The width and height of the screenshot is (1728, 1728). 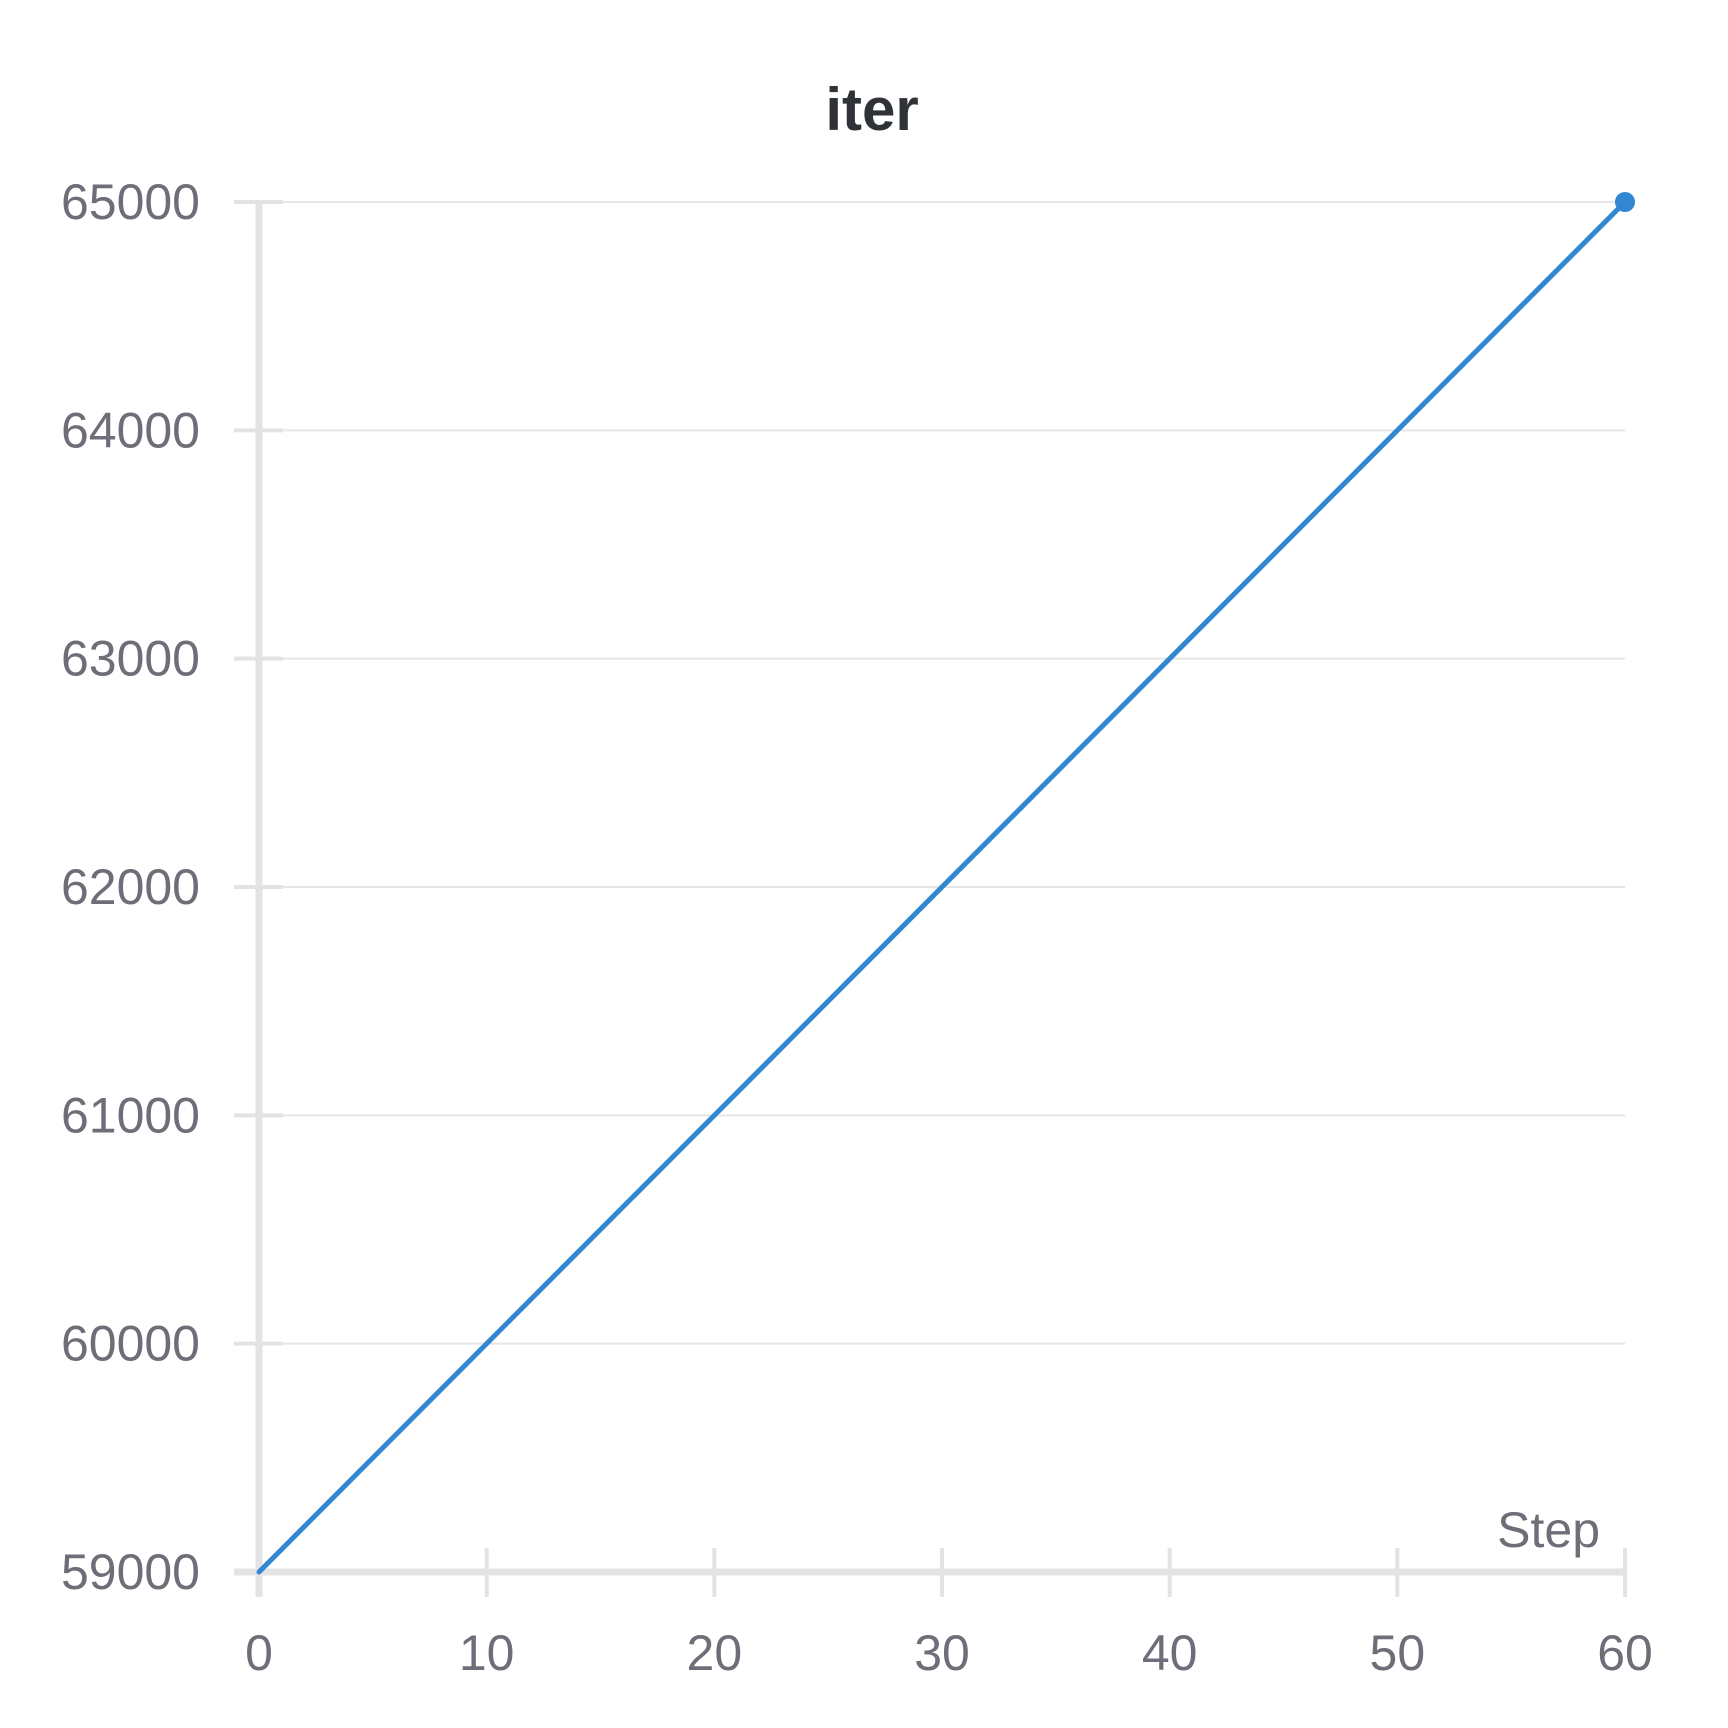 I want to click on x-tick-label: 60, so click(x=1625, y=1653).